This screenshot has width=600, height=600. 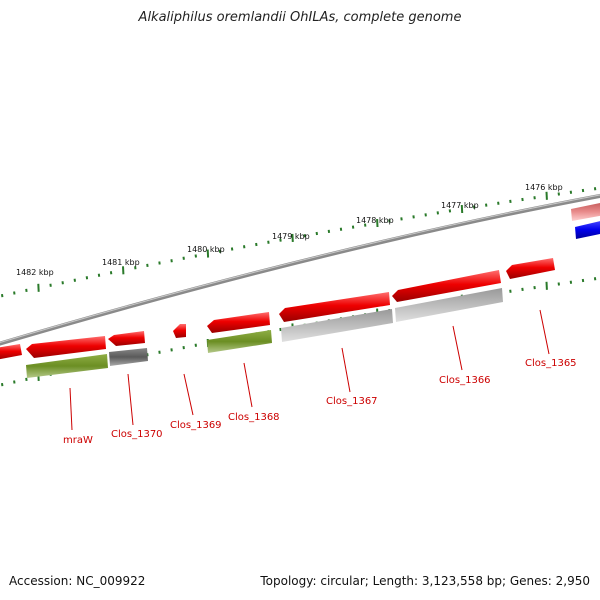 I want to click on gene-row, so click(x=264, y=333).